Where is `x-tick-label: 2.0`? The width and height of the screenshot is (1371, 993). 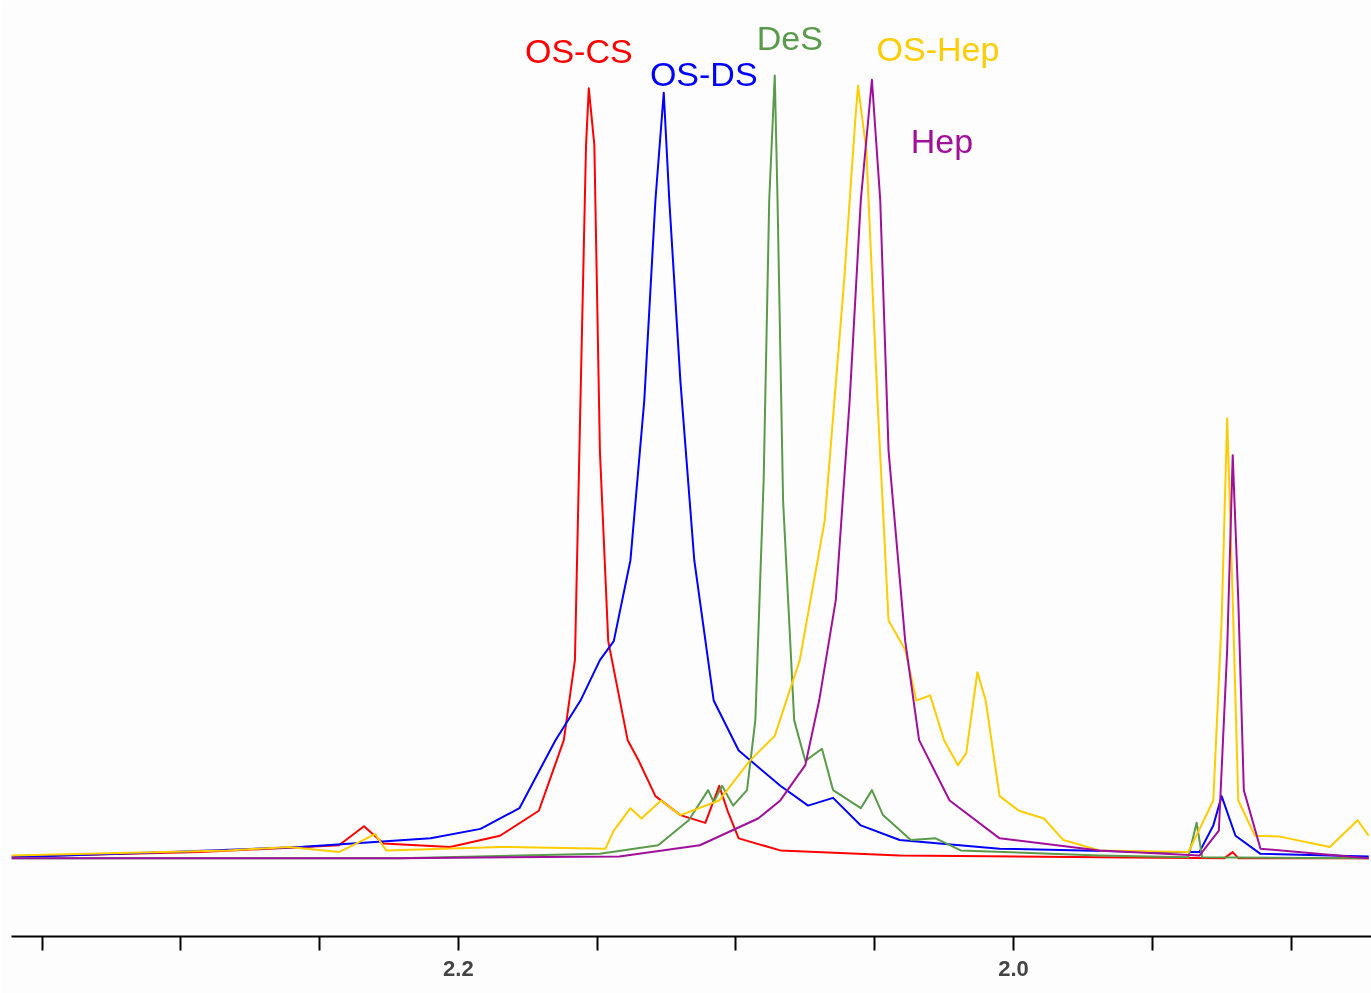
x-tick-label: 2.0 is located at coordinates (1013, 968).